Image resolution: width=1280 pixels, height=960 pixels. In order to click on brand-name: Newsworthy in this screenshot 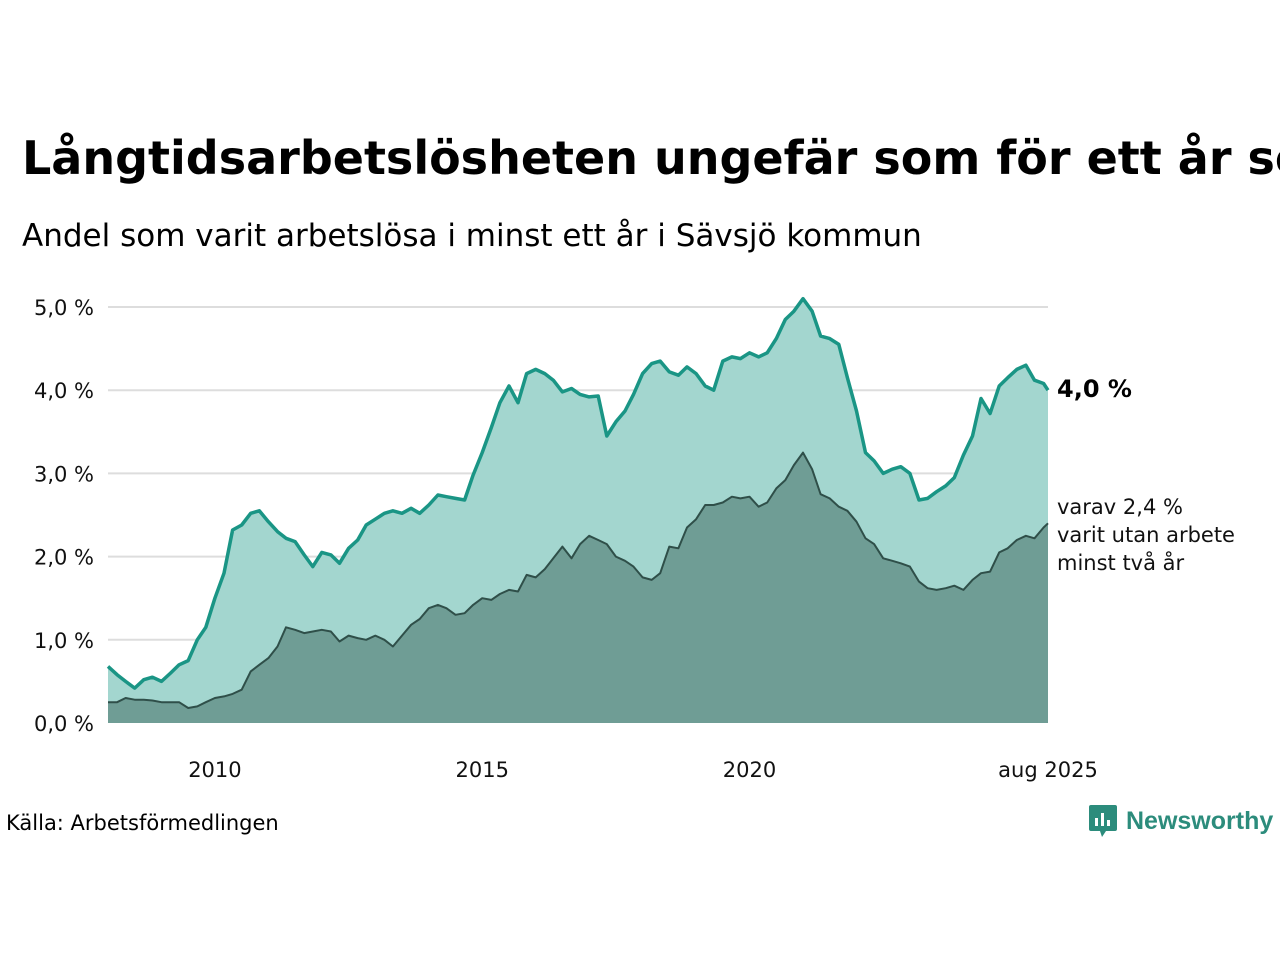, I will do `click(1200, 820)`.